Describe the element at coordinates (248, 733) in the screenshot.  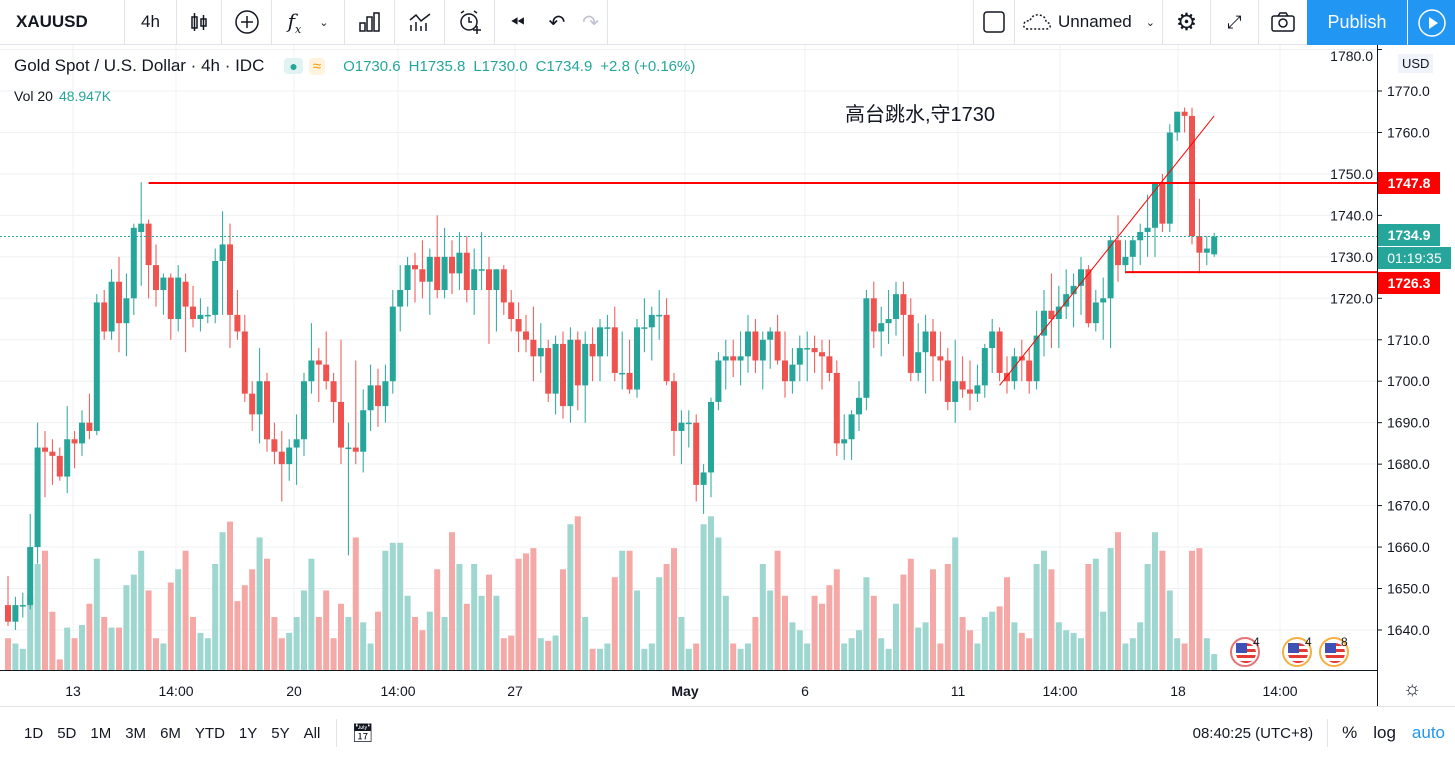
I see `range-button-1y: 1Y` at that location.